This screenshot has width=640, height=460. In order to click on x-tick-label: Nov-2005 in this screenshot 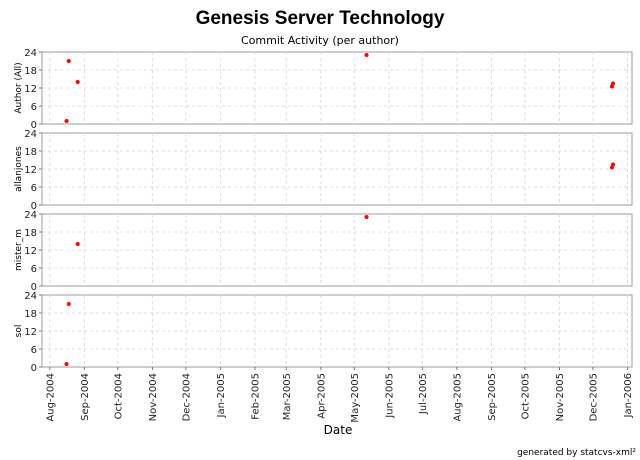, I will do `click(560, 397)`.